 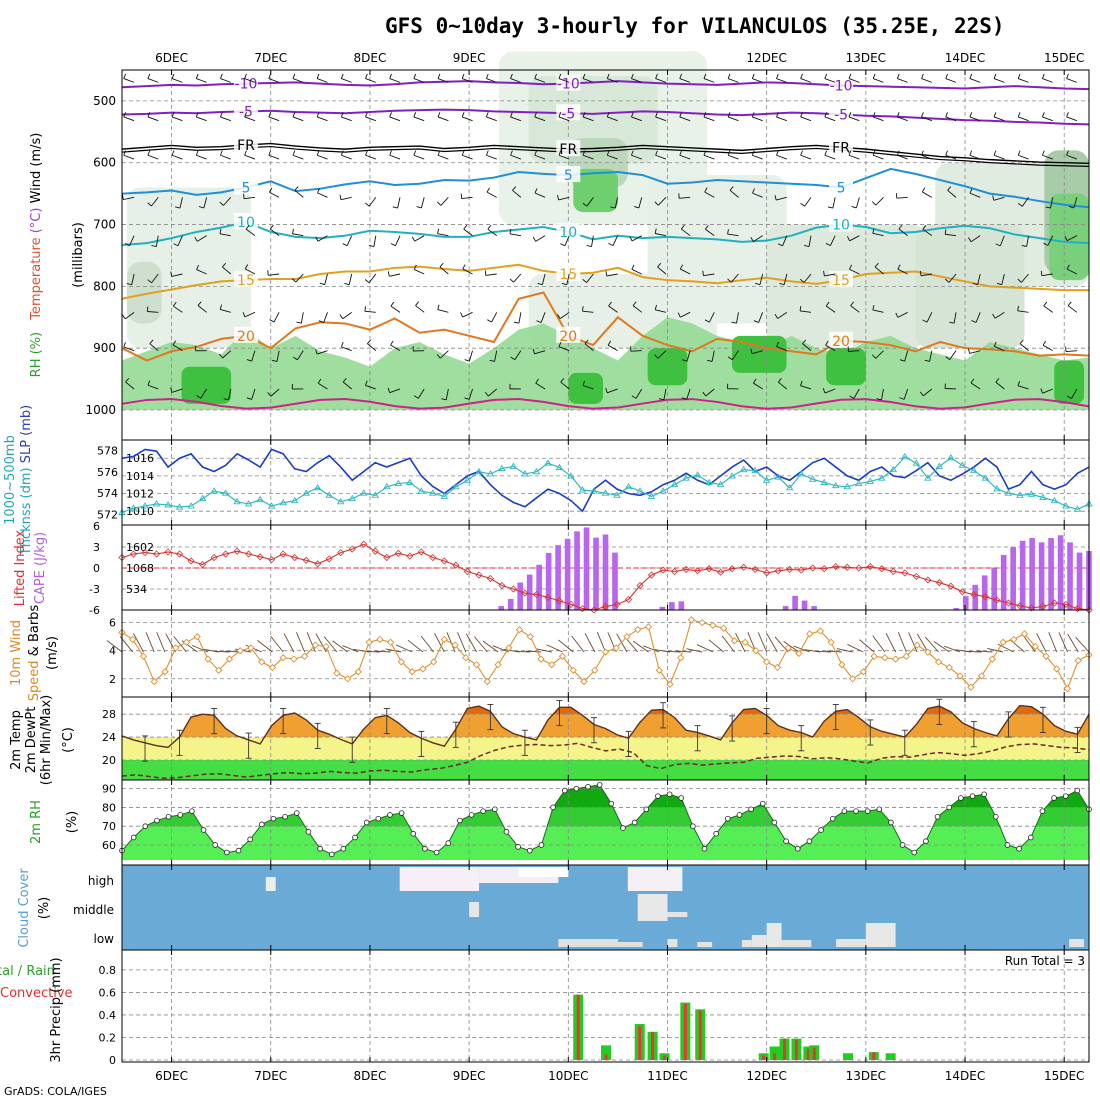 I want to click on temp-label2: 2m DewPt, so click(x=31, y=740).